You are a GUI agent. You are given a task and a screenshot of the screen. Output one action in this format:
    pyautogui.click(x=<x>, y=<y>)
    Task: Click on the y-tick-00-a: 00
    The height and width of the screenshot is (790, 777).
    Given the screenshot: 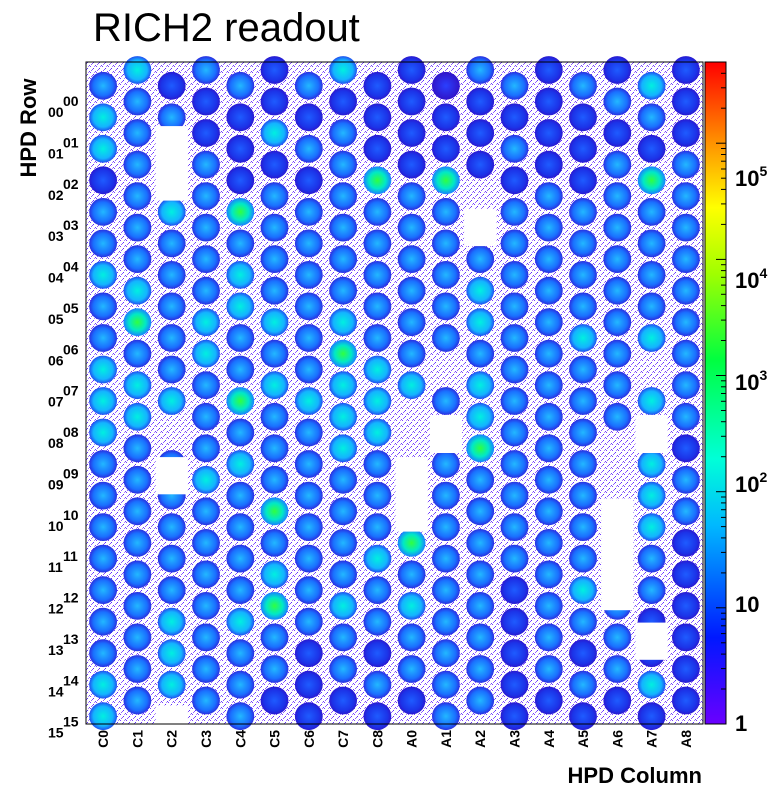 What is the action you would take?
    pyautogui.click(x=71, y=101)
    